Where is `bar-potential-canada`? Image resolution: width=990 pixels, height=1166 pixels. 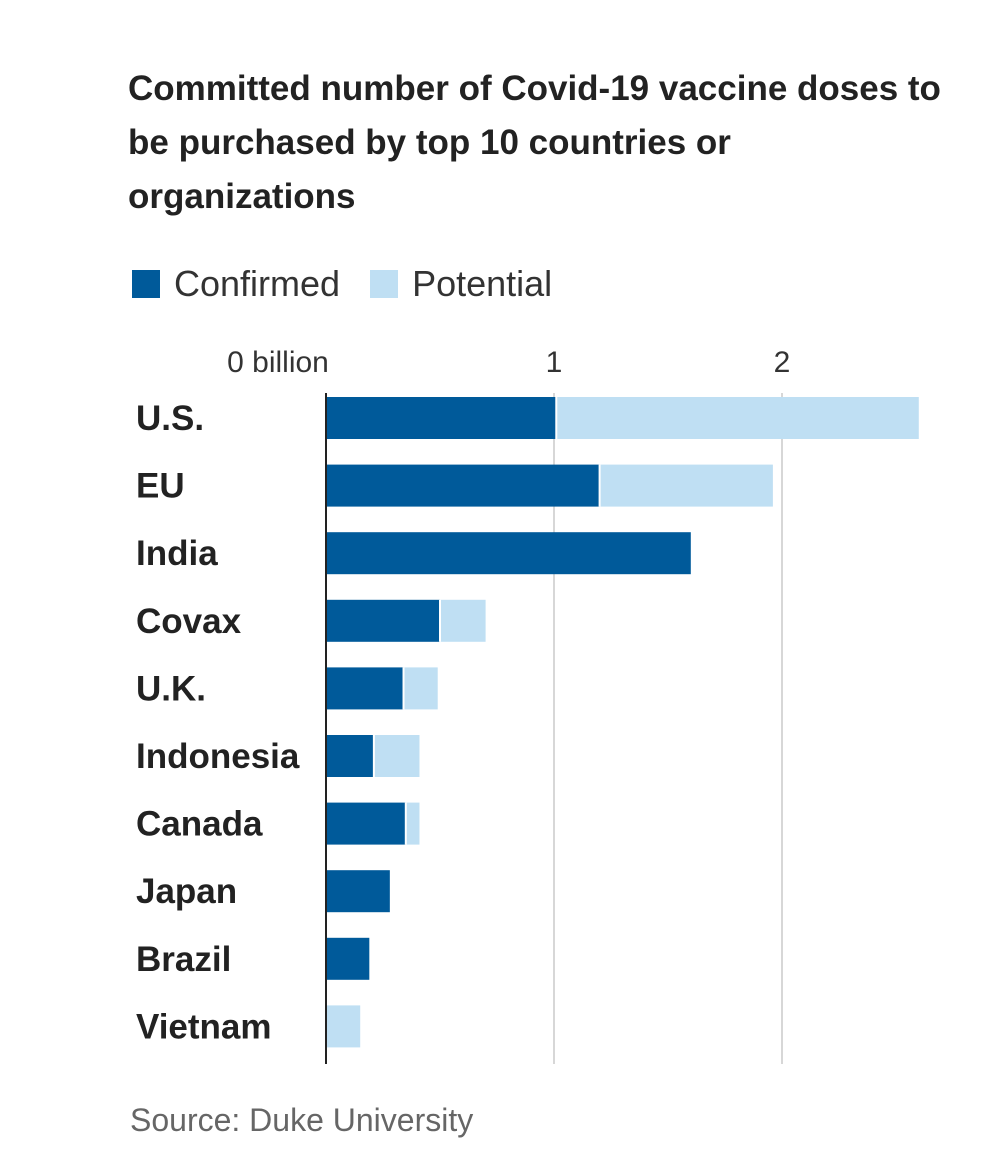 bar-potential-canada is located at coordinates (412, 823).